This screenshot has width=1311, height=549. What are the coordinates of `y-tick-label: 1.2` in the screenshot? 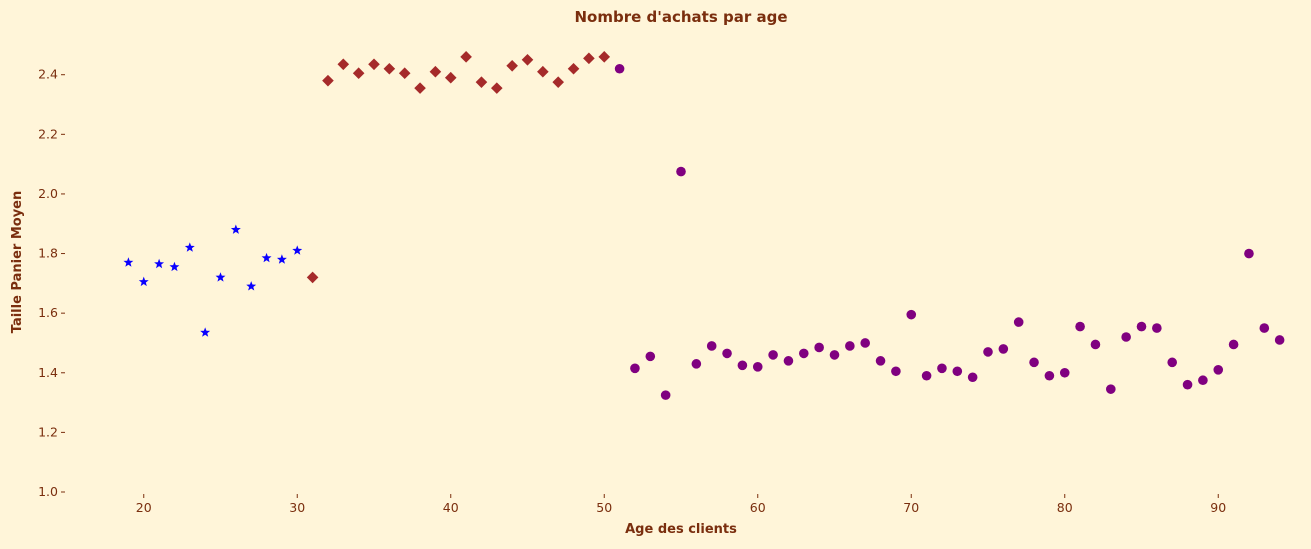 It's located at (48, 431).